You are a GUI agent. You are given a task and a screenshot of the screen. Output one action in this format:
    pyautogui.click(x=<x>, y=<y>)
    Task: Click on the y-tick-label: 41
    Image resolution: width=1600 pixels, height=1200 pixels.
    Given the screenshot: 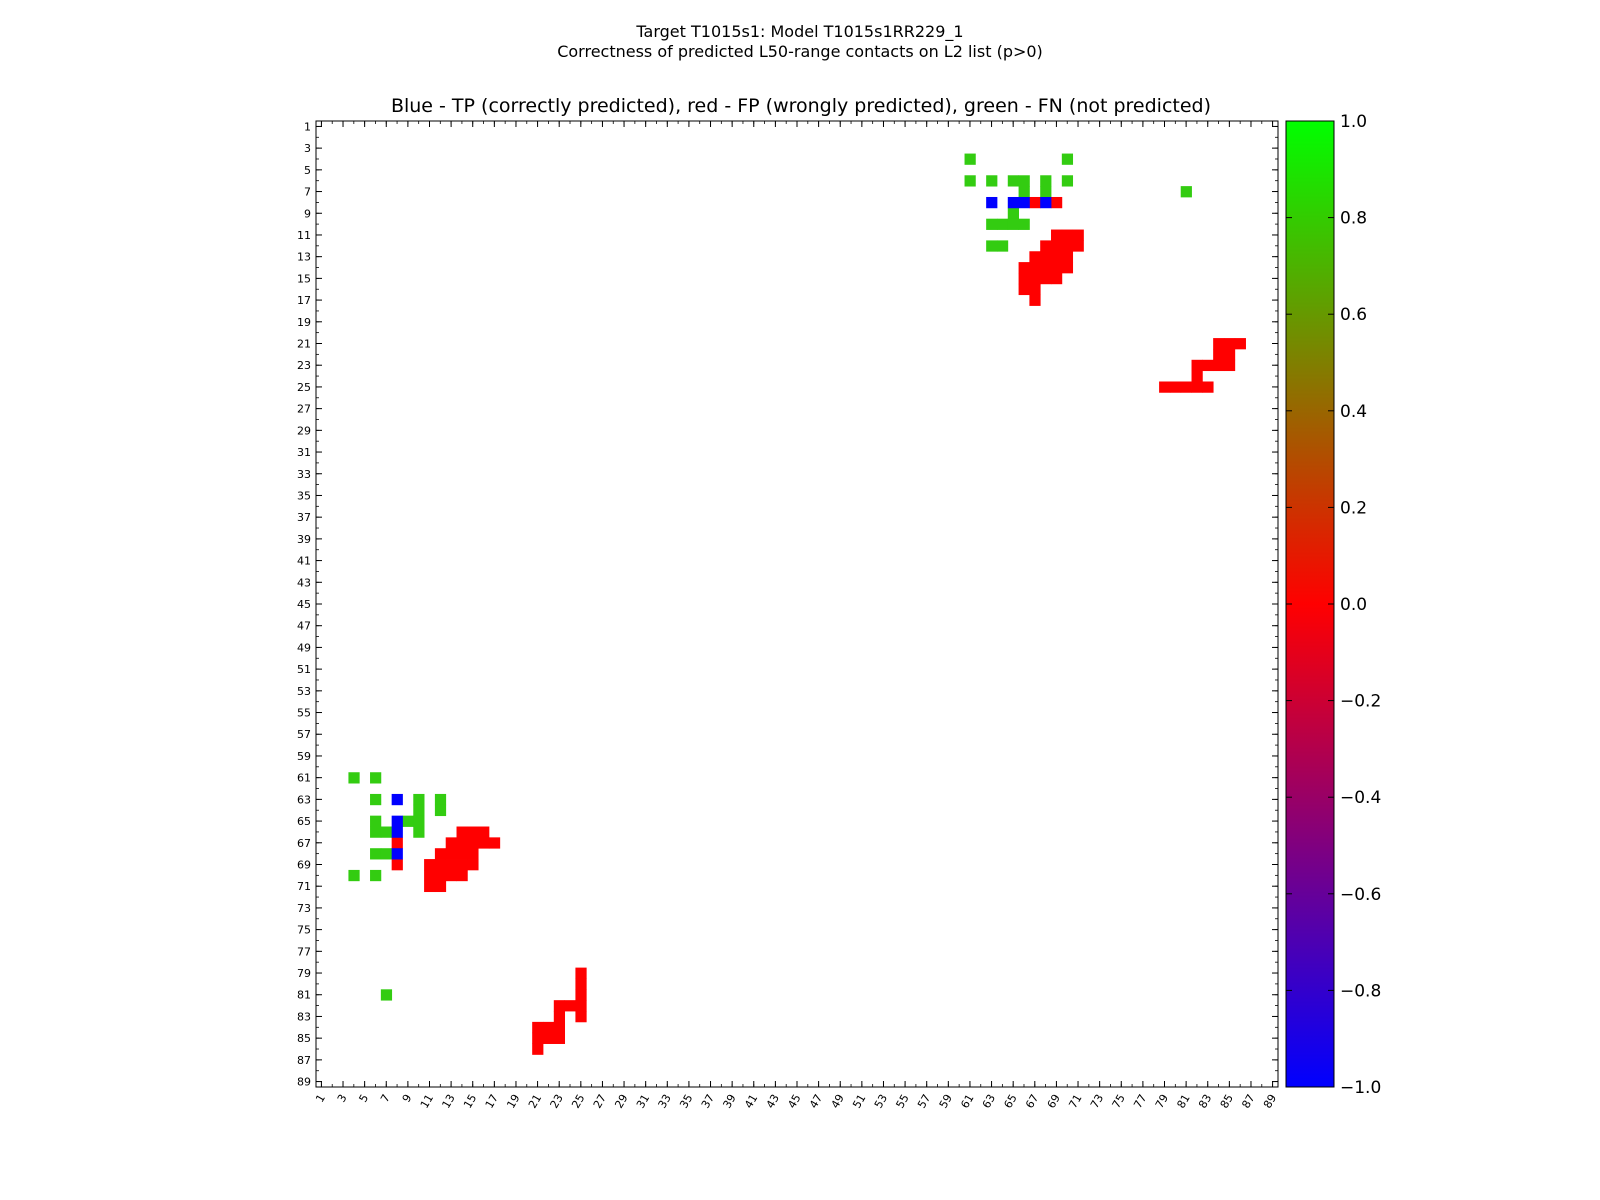 What is the action you would take?
    pyautogui.click(x=304, y=561)
    